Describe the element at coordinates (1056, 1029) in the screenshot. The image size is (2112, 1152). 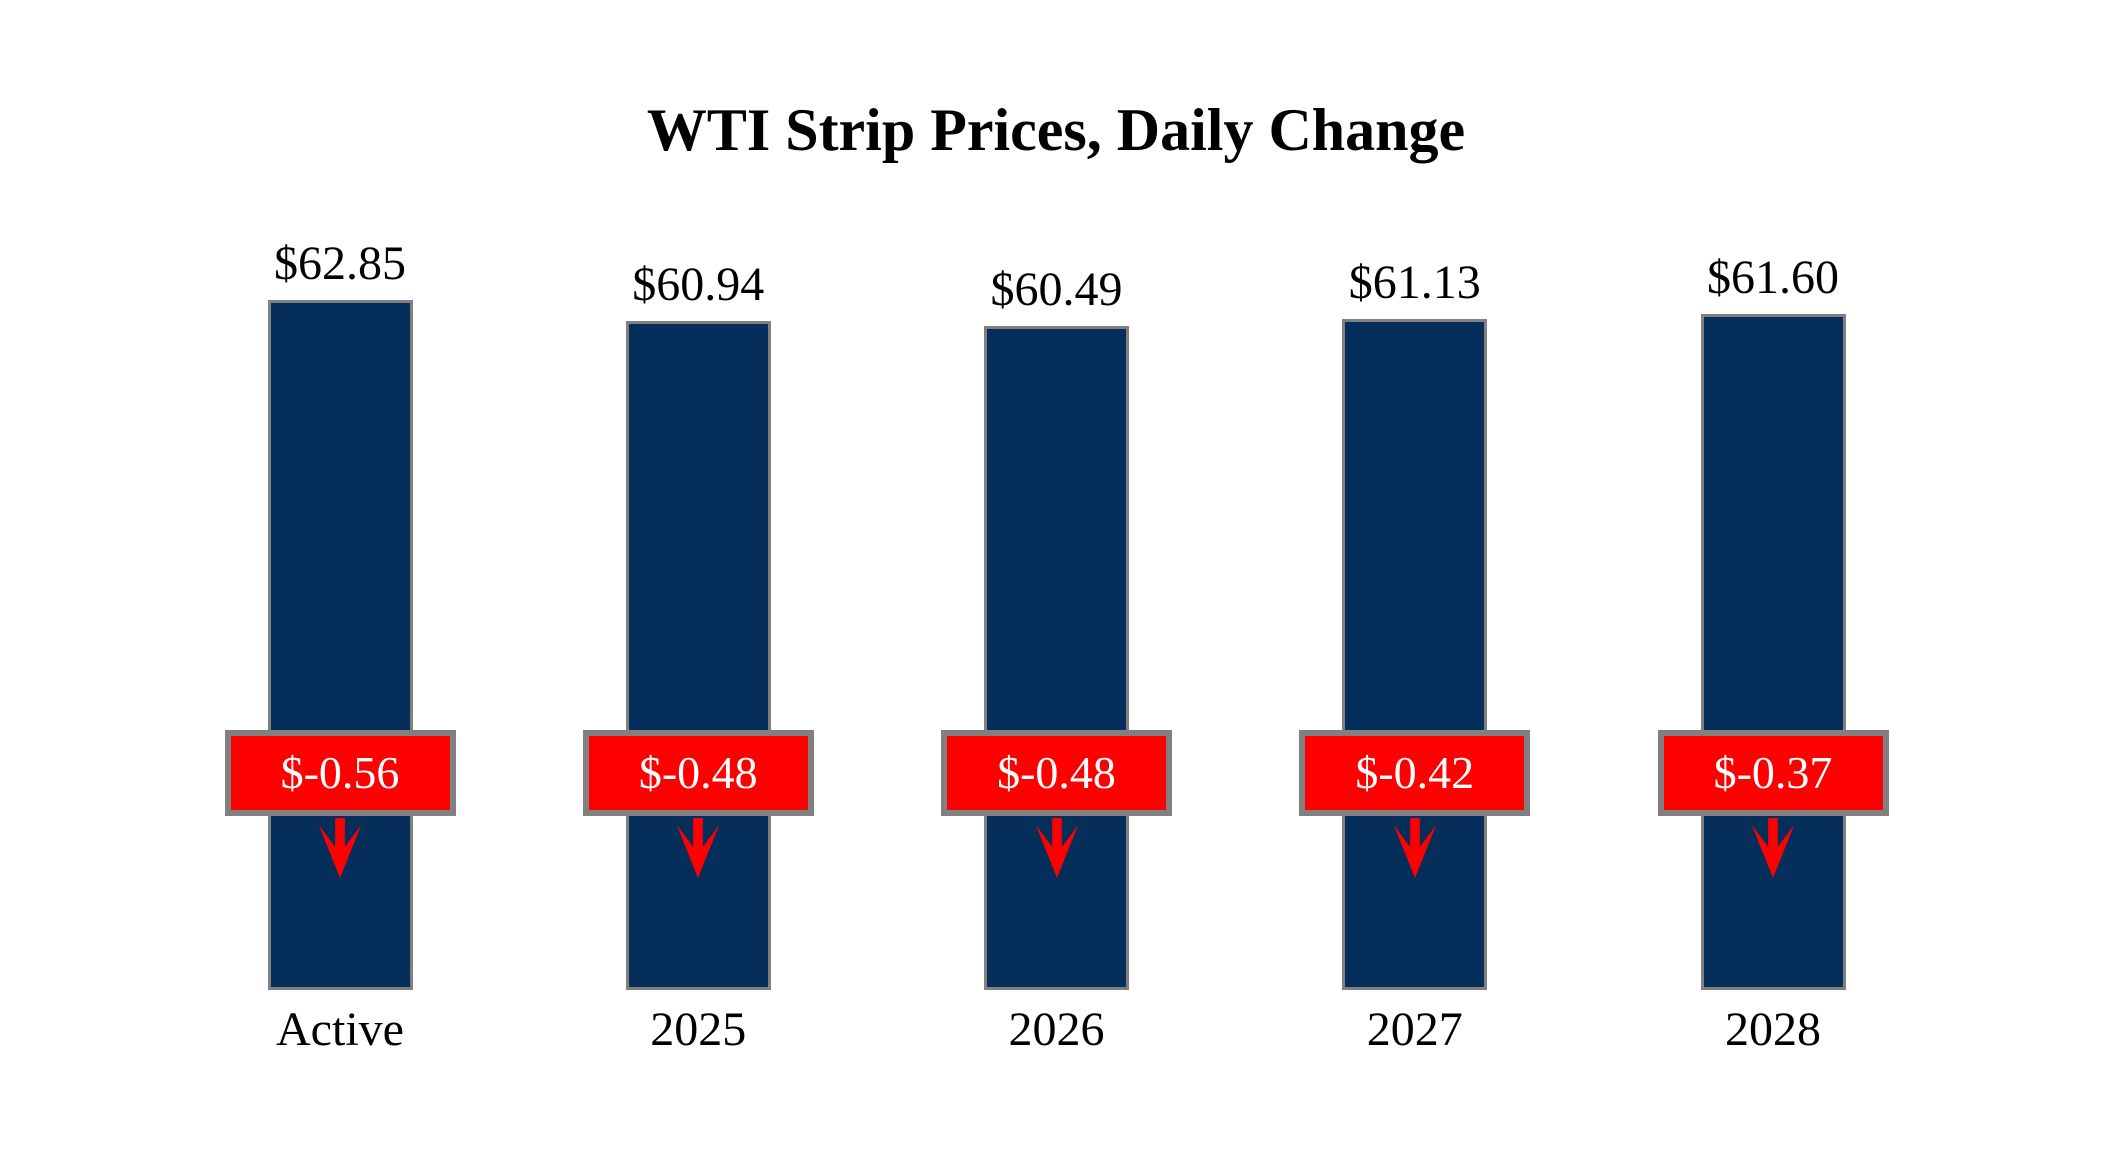
I see `category-label: 2026` at that location.